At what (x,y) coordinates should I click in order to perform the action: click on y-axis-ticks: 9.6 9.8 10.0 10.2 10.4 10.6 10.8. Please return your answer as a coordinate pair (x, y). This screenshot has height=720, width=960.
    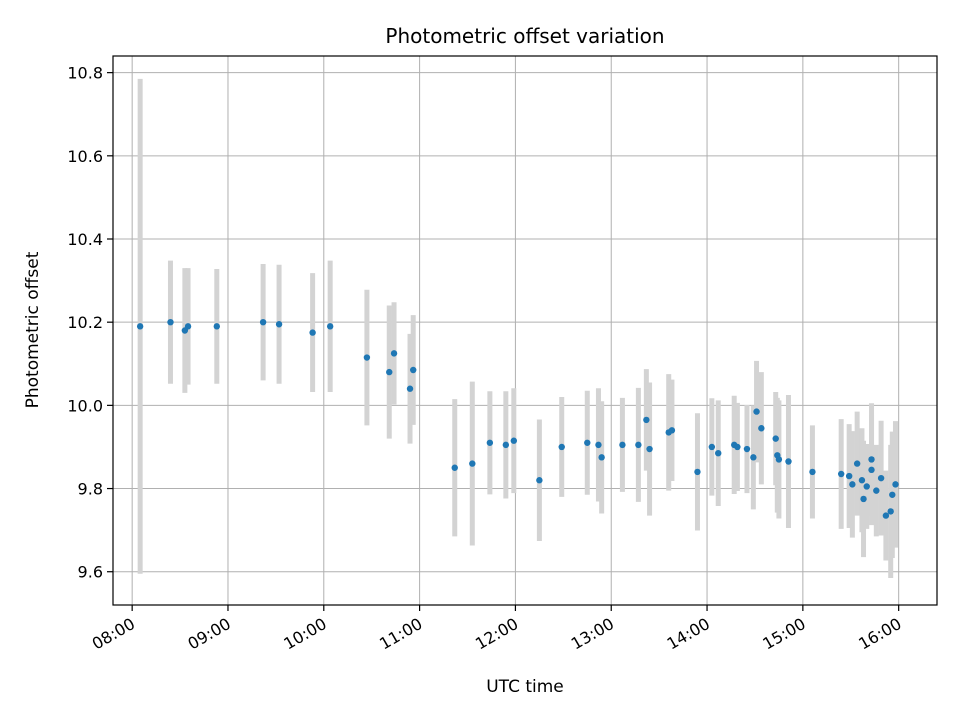
    Looking at the image, I should click on (90, 323).